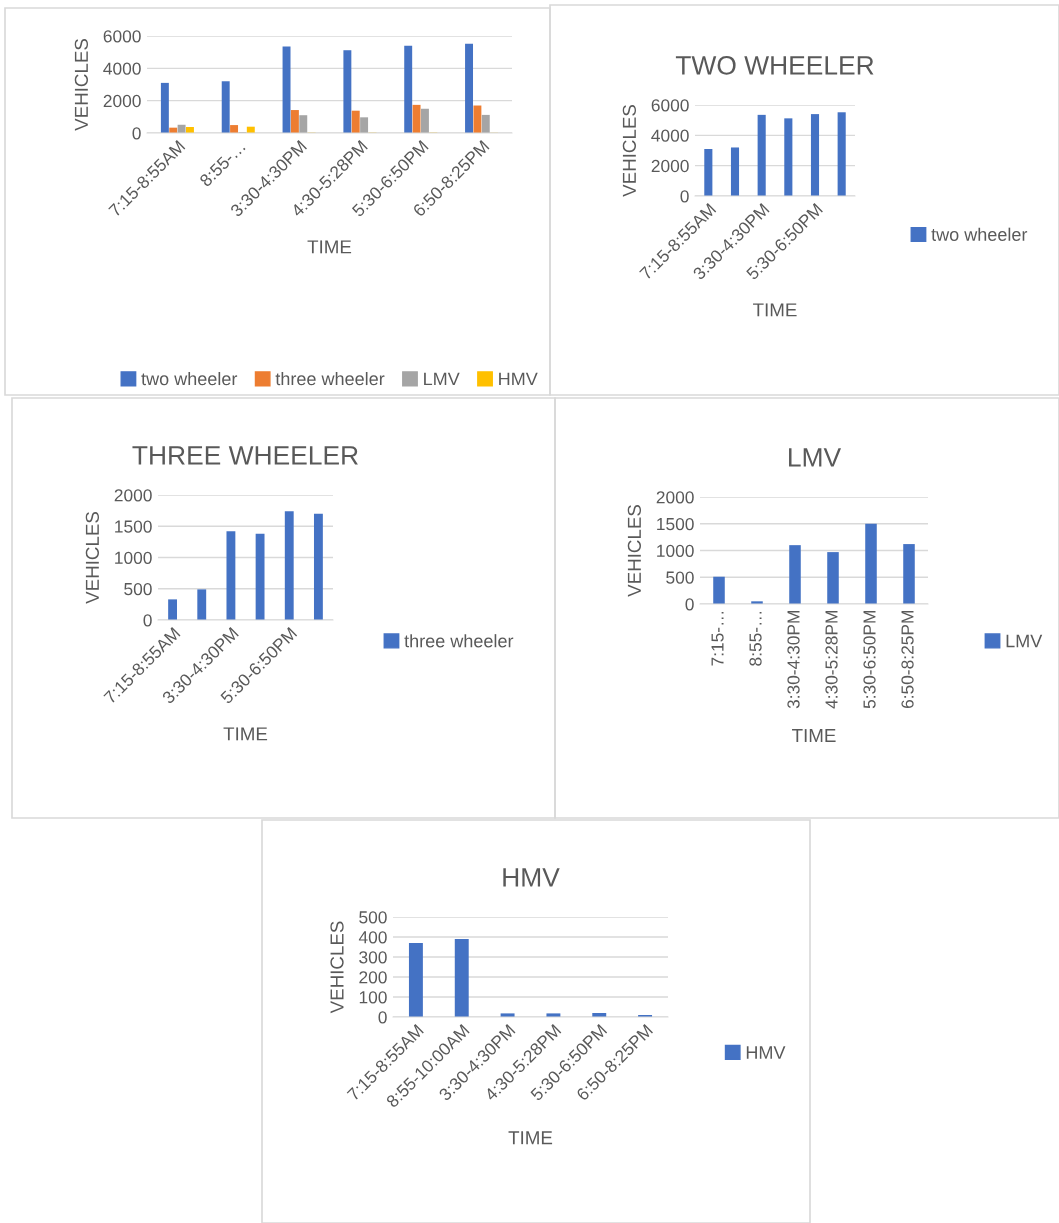  Describe the element at coordinates (373, 957) in the screenshot. I see `y-tick-label: 300` at that location.